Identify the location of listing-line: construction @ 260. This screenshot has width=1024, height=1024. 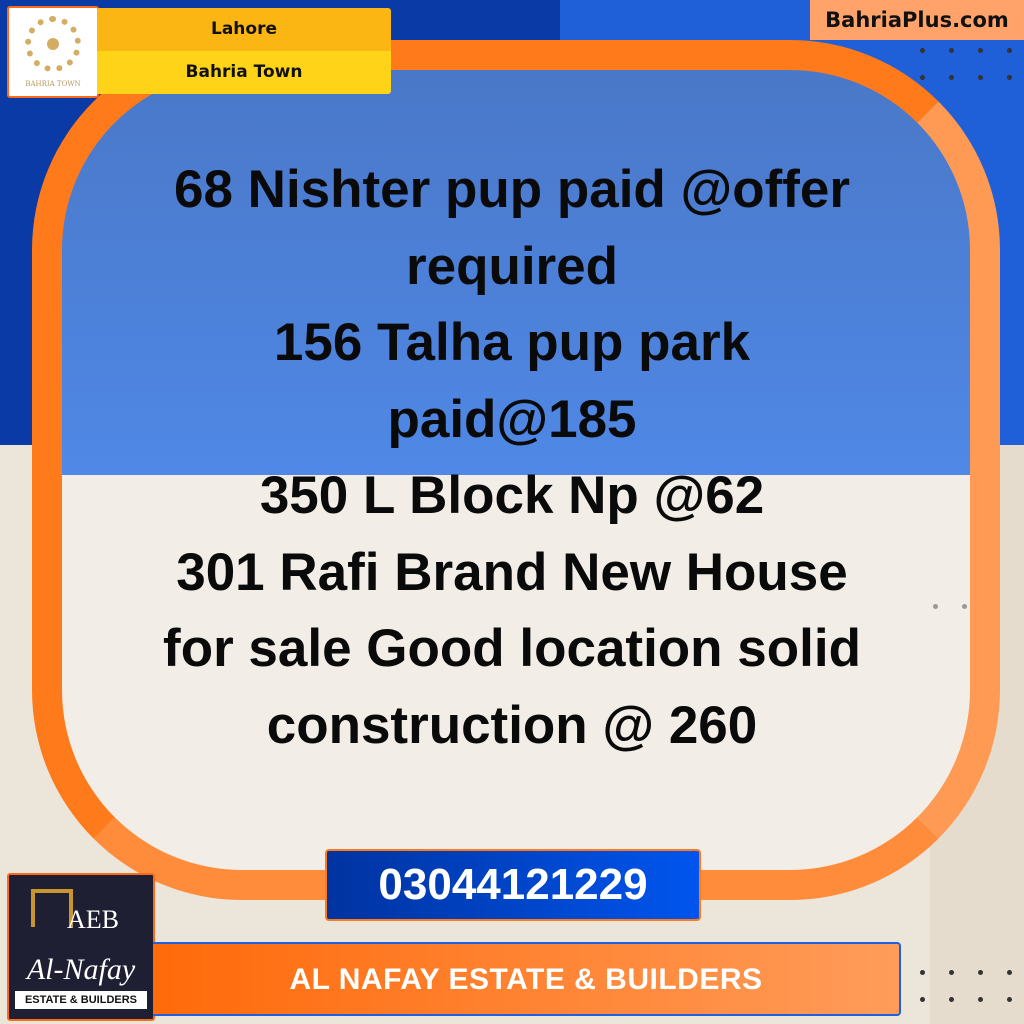
(512, 725).